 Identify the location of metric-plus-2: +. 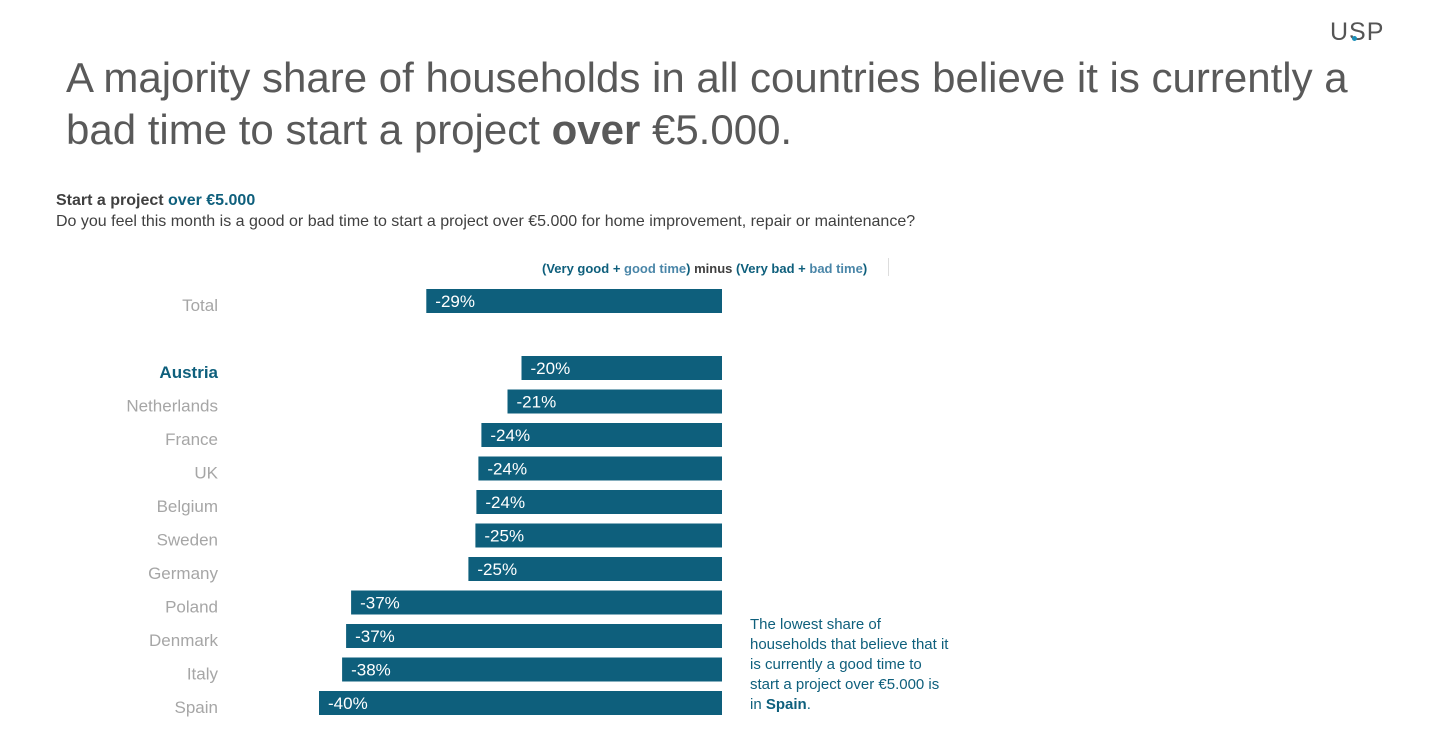
(802, 268).